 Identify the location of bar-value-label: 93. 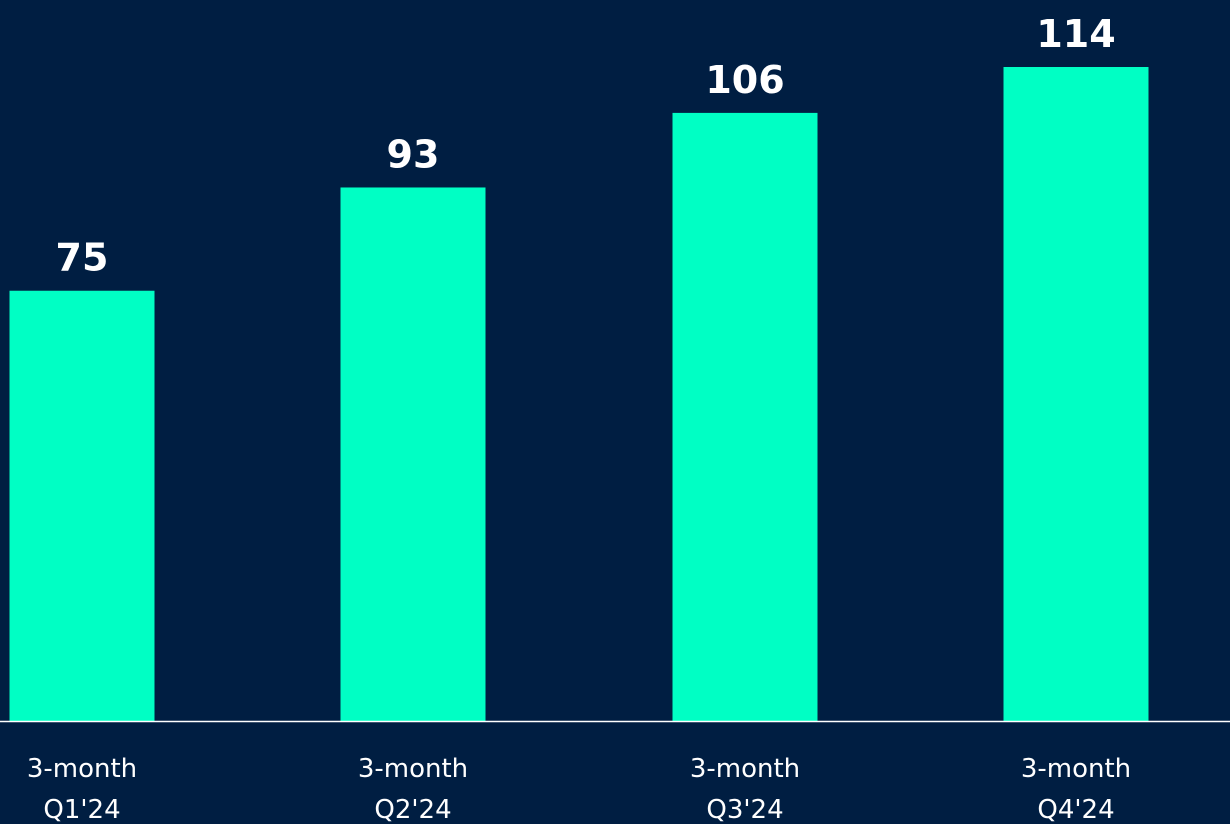
(413, 154).